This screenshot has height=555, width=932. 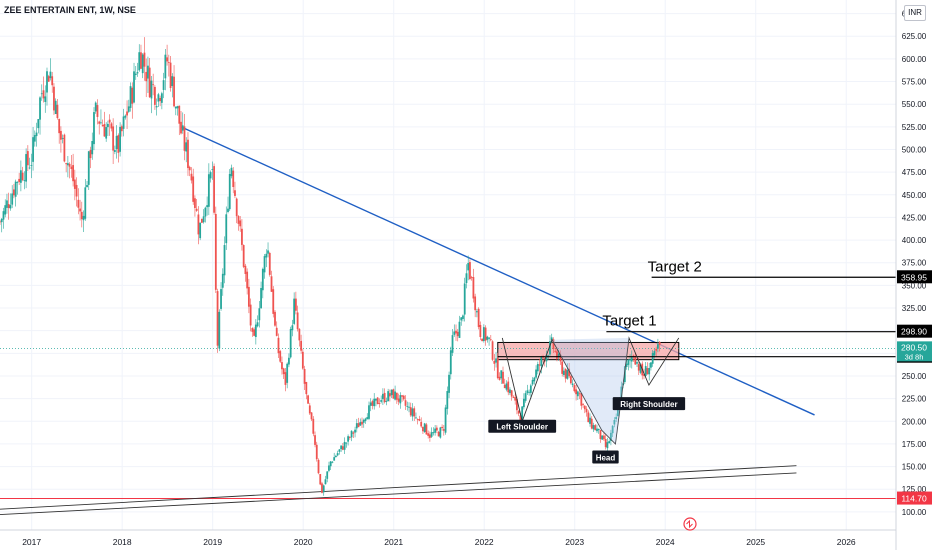 I want to click on pattern-label: Right Shoulder, so click(x=648, y=404).